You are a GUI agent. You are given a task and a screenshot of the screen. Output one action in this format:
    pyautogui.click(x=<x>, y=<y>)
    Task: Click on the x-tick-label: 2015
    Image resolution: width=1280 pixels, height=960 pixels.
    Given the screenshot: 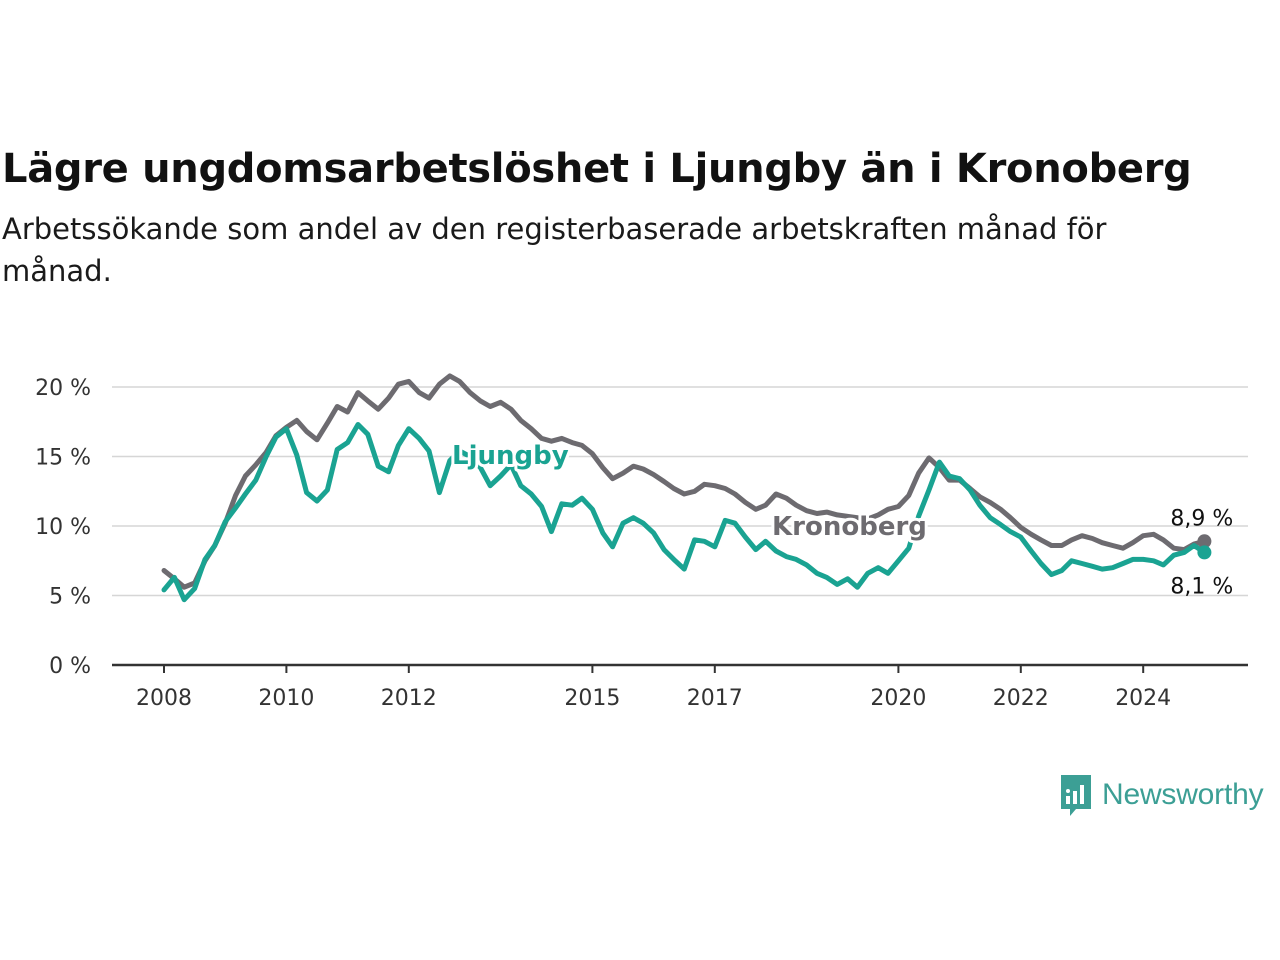 What is the action you would take?
    pyautogui.click(x=592, y=698)
    